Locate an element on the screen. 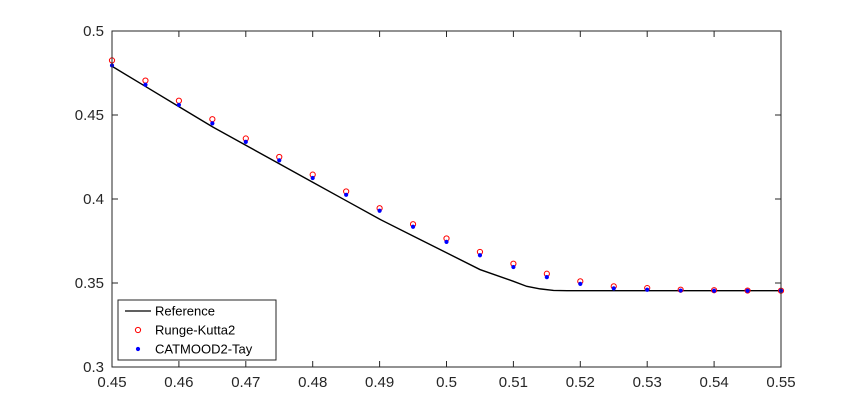 The image size is (862, 412). x-tick-label: 0.47 is located at coordinates (245, 382).